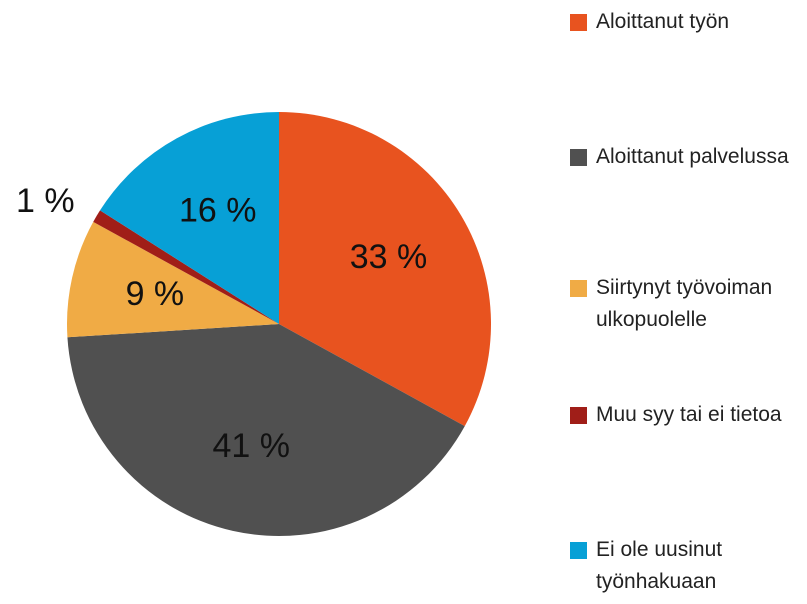 The image size is (807, 604). Describe the element at coordinates (663, 21) in the screenshot. I see `legend-label: Aloittanut työn` at that location.